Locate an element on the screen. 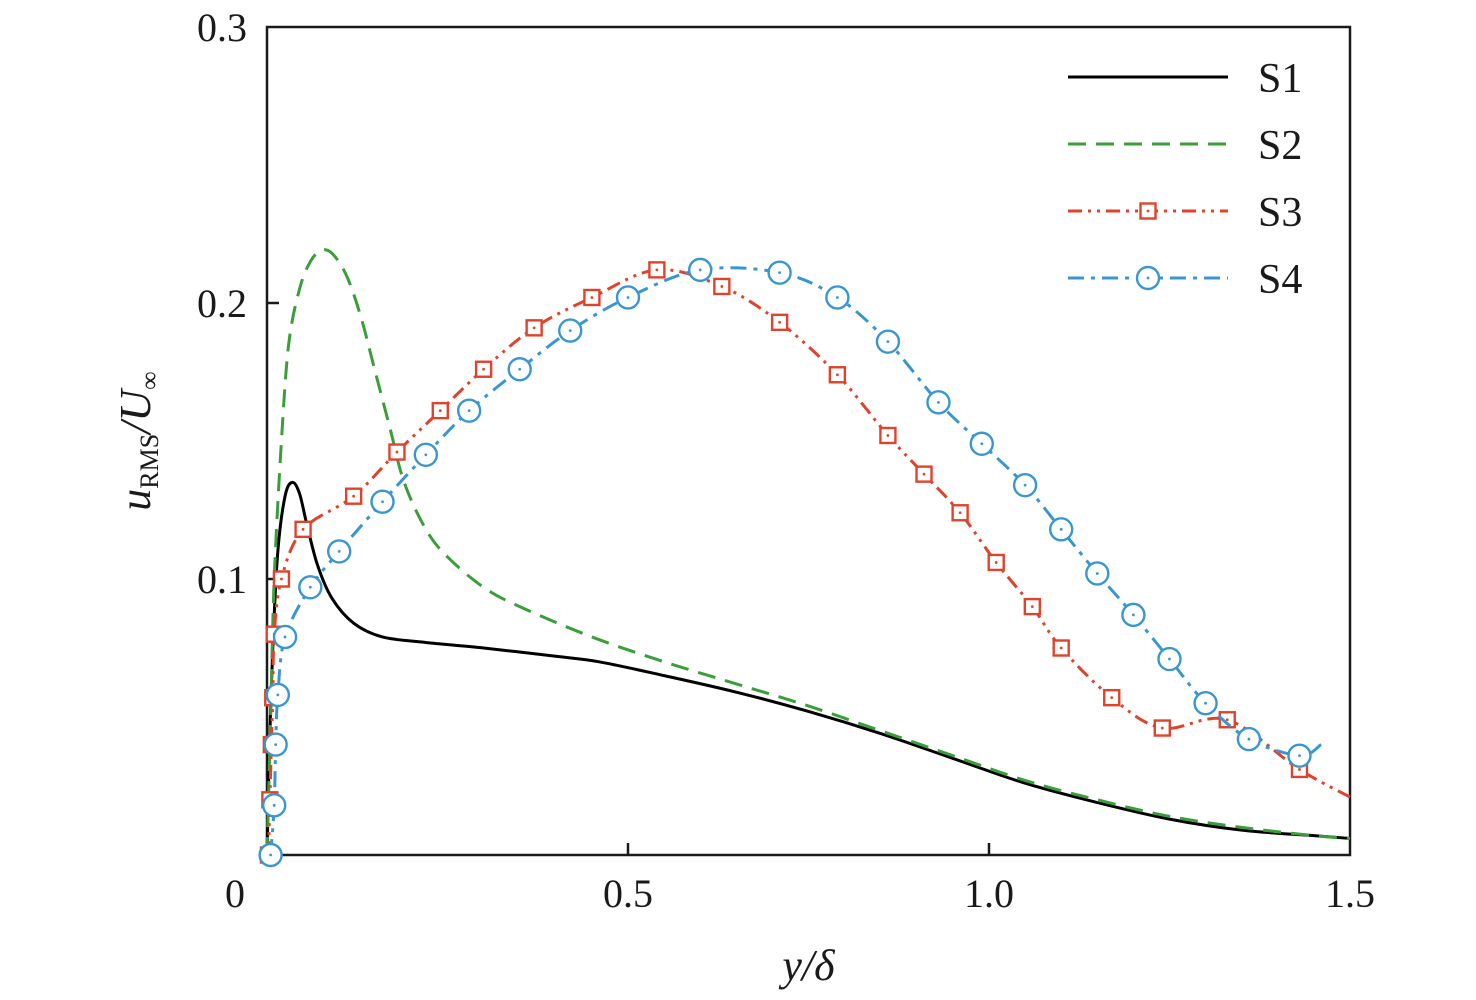 The width and height of the screenshot is (1476, 1000). legend-item-s2: S2 is located at coordinates (1185, 146).